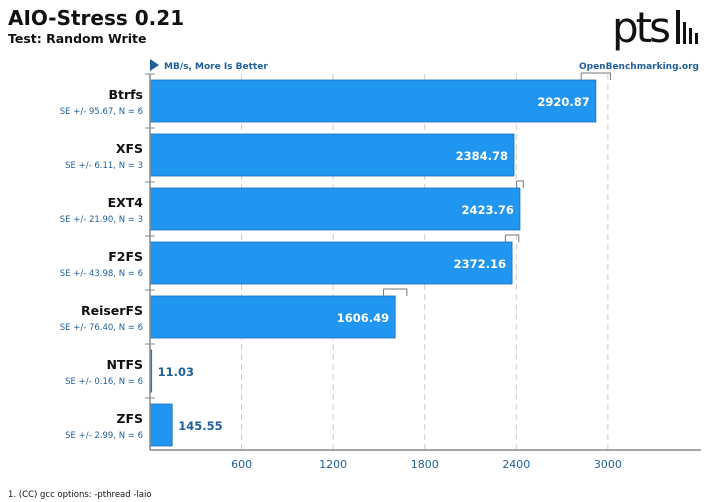  Describe the element at coordinates (129, 148) in the screenshot. I see `category-label: XFS` at that location.